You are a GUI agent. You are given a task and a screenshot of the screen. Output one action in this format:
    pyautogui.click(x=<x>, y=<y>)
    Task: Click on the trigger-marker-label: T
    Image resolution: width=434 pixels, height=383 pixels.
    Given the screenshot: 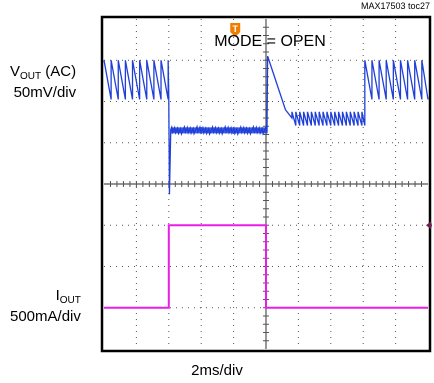 What is the action you would take?
    pyautogui.click(x=235, y=29)
    